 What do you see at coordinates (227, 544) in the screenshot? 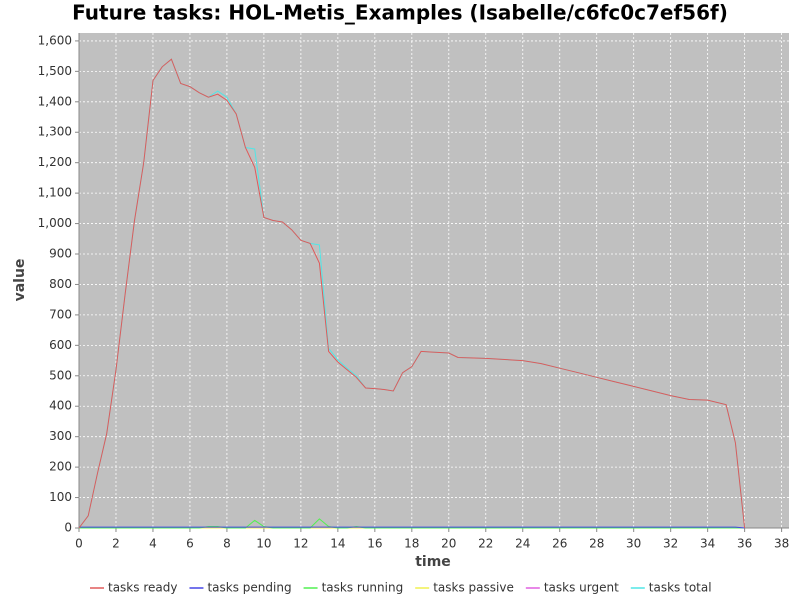
I see `x-tick-label: 8` at bounding box center [227, 544].